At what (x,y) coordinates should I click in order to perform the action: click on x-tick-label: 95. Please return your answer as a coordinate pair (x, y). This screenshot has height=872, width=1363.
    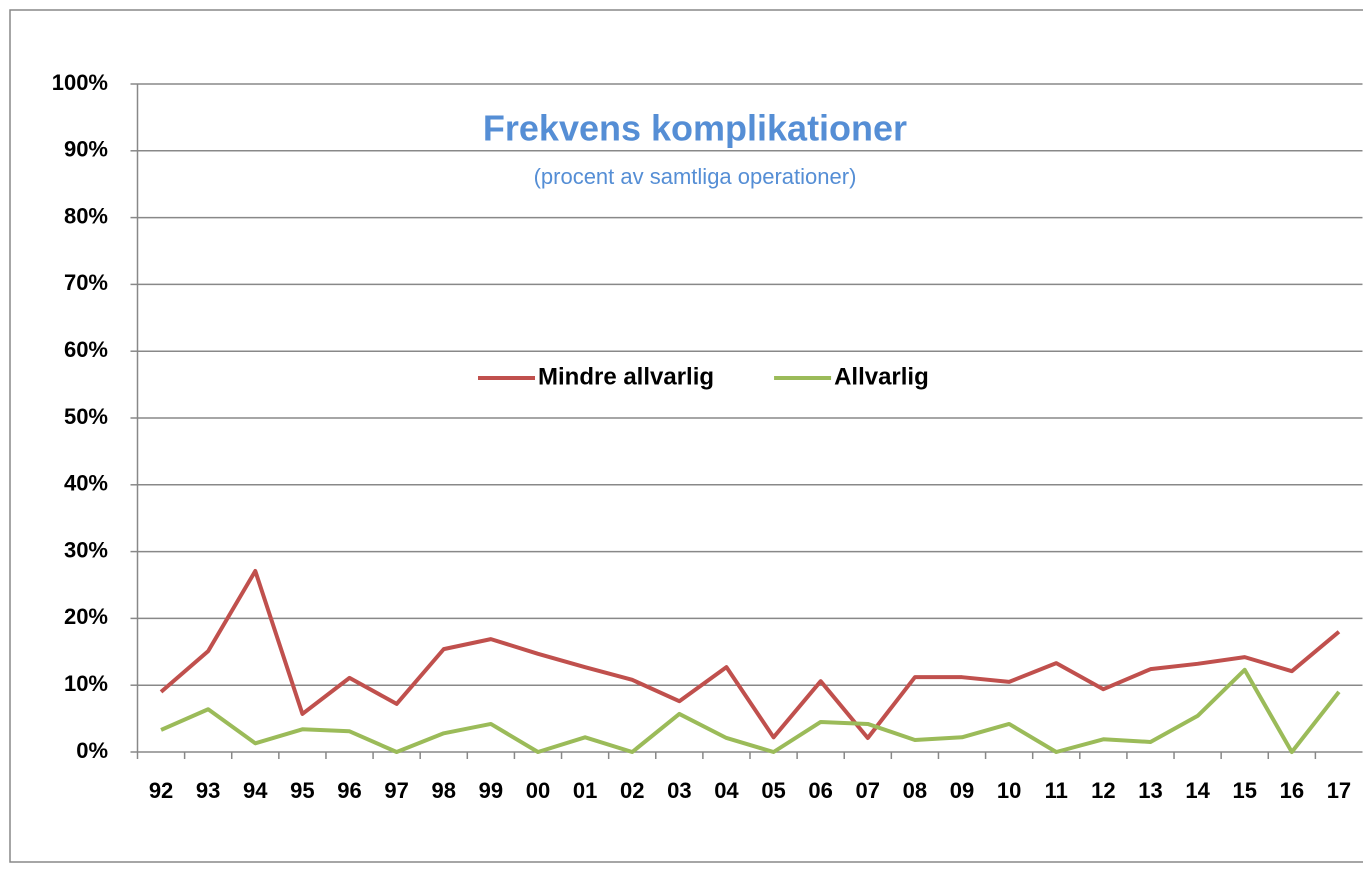
    Looking at the image, I should click on (302, 790).